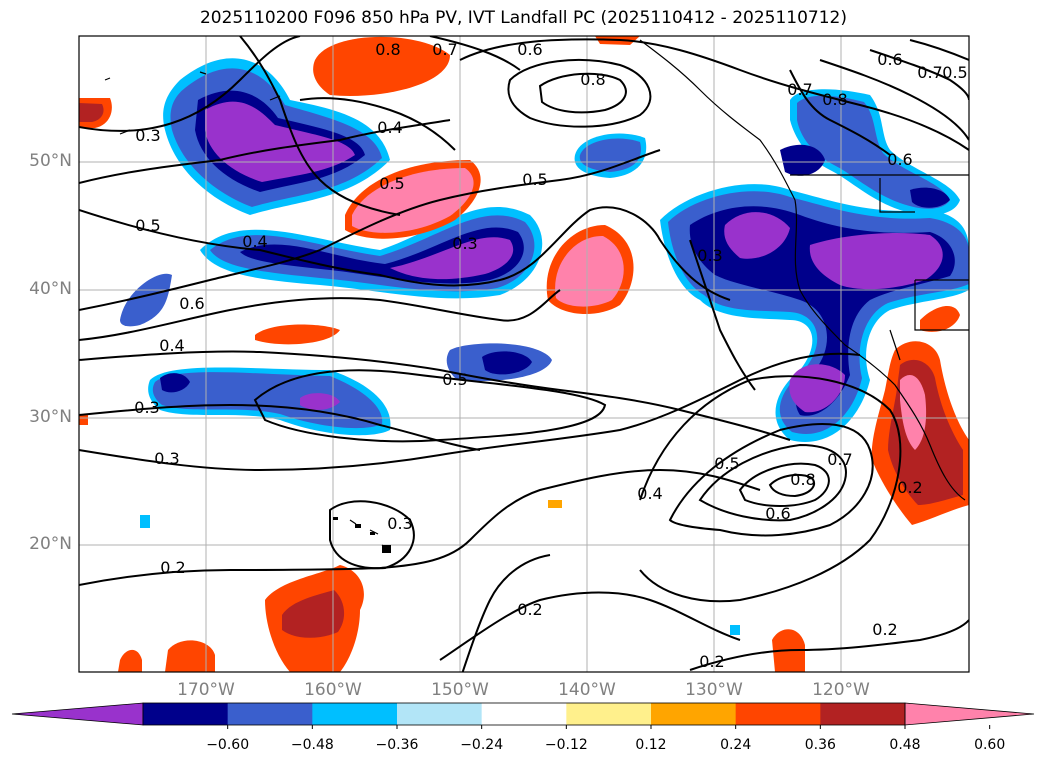 The height and width of the screenshot is (765, 1047). I want to click on colorbar-tick-label: 0.12, so click(651, 745).